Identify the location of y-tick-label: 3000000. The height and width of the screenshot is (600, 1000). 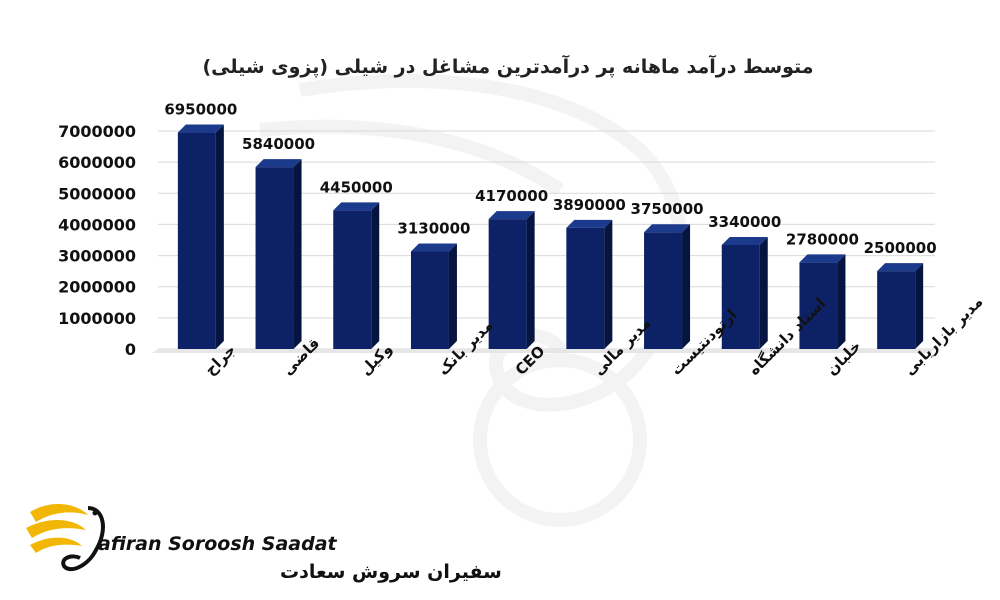
(97, 256).